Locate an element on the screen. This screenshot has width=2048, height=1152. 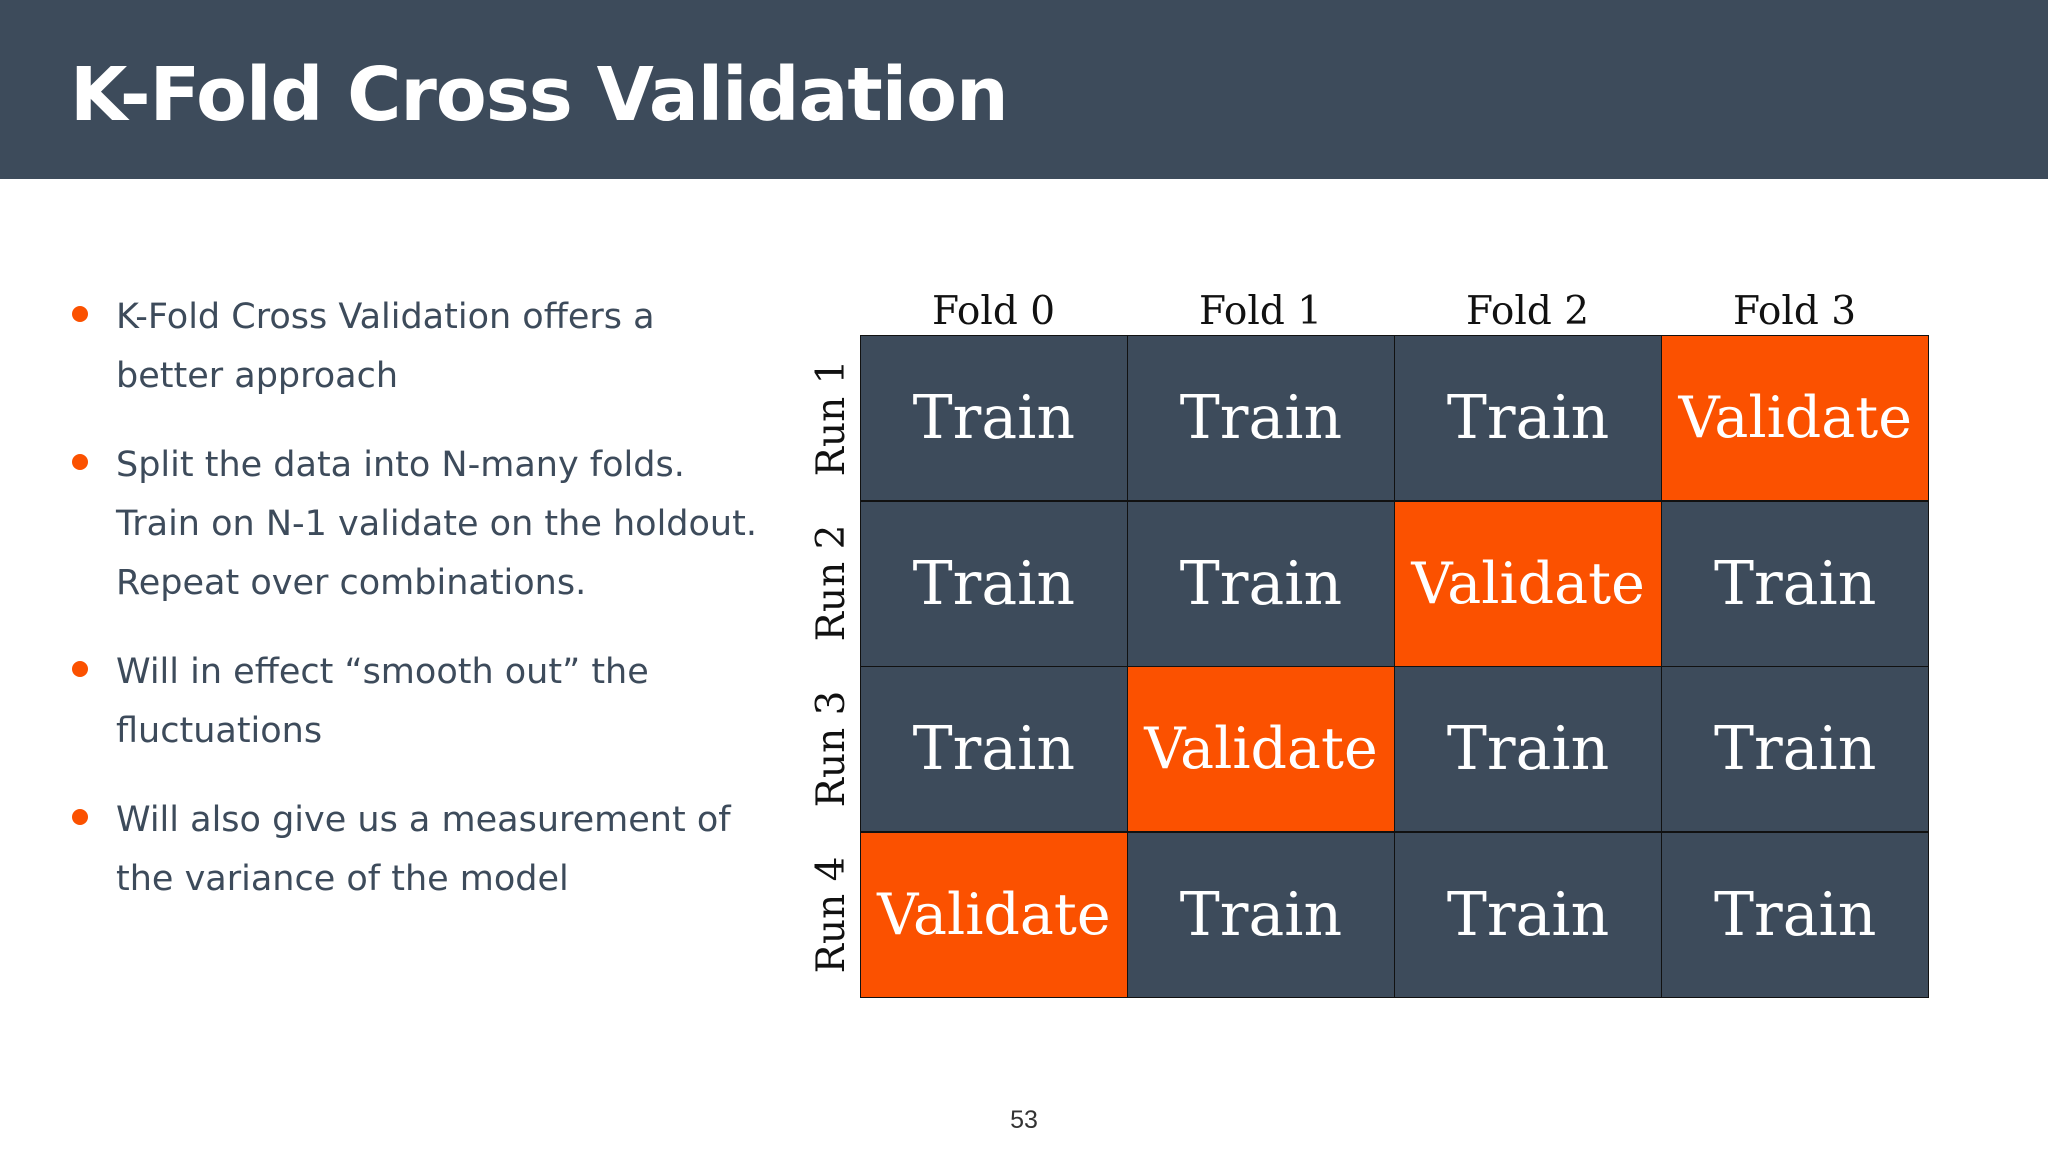
fold-header: Fold 2 is located at coordinates (1527, 311).